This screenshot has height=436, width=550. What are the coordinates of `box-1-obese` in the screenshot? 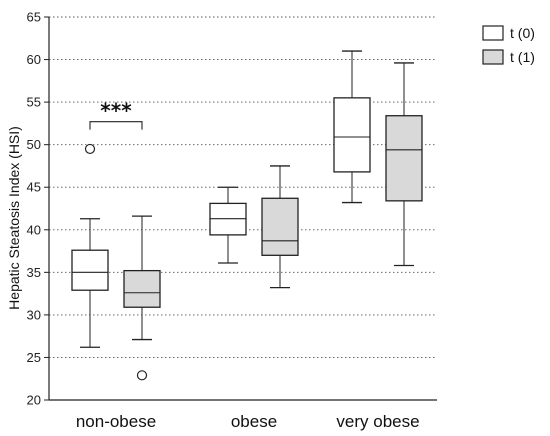 It's located at (280, 227).